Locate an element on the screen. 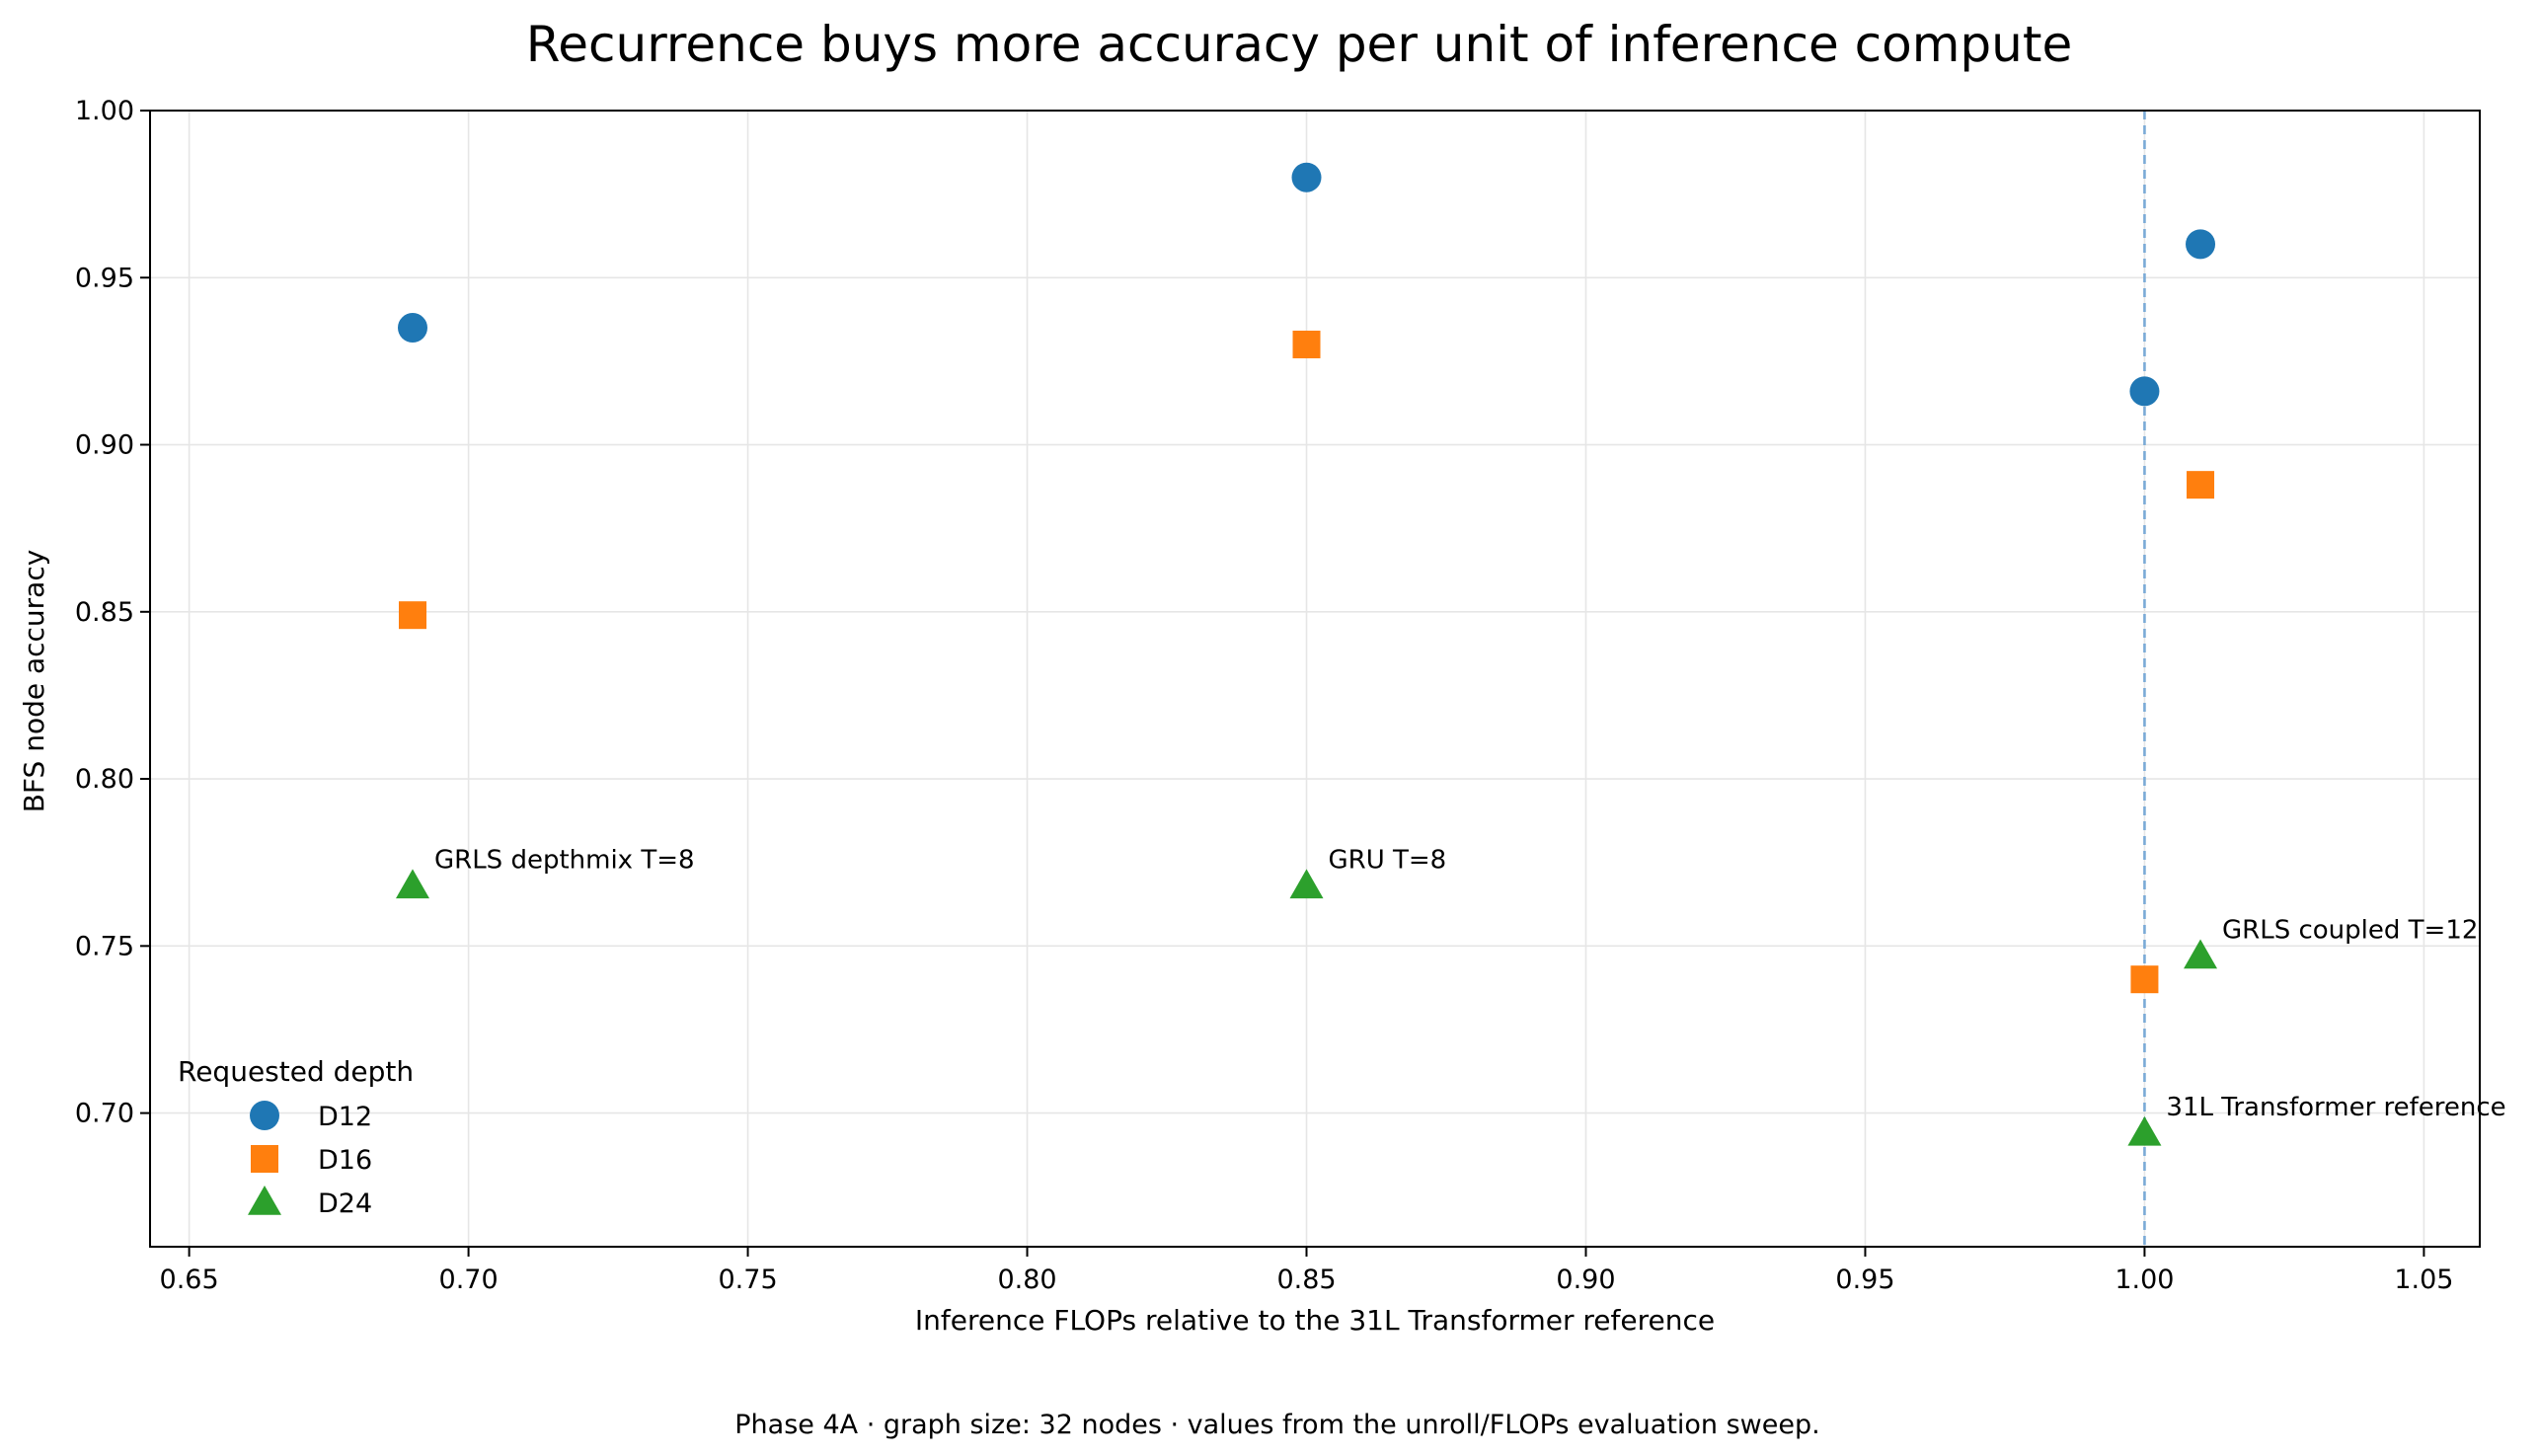 The width and height of the screenshot is (2539, 1456). y-tick-label: 0.75 is located at coordinates (104, 946).